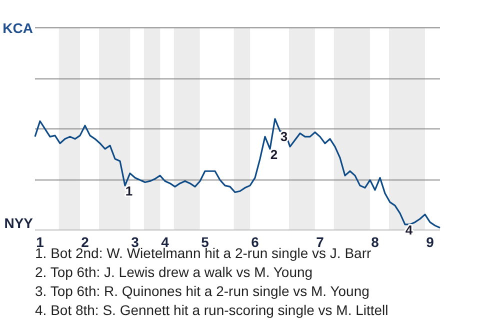 The image size is (480, 320). What do you see at coordinates (375, 242) in the screenshot?
I see `x-tick-label: 8` at bounding box center [375, 242].